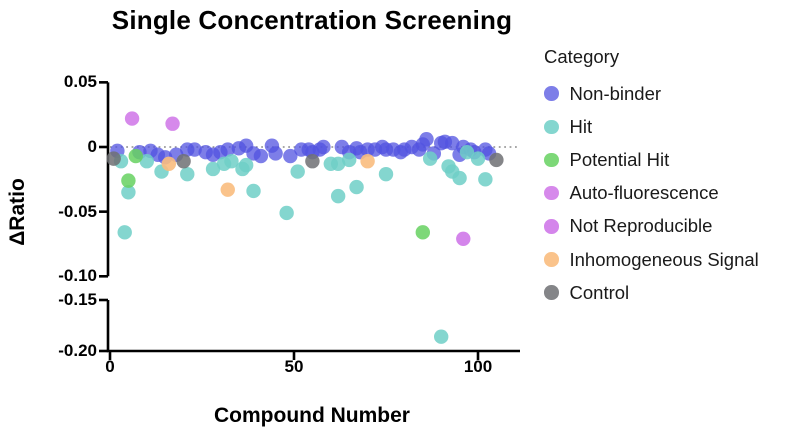 Image resolution: width=800 pixels, height=436 pixels. Describe the element at coordinates (110, 366) in the screenshot. I see `x-tick-label: 0` at that location.